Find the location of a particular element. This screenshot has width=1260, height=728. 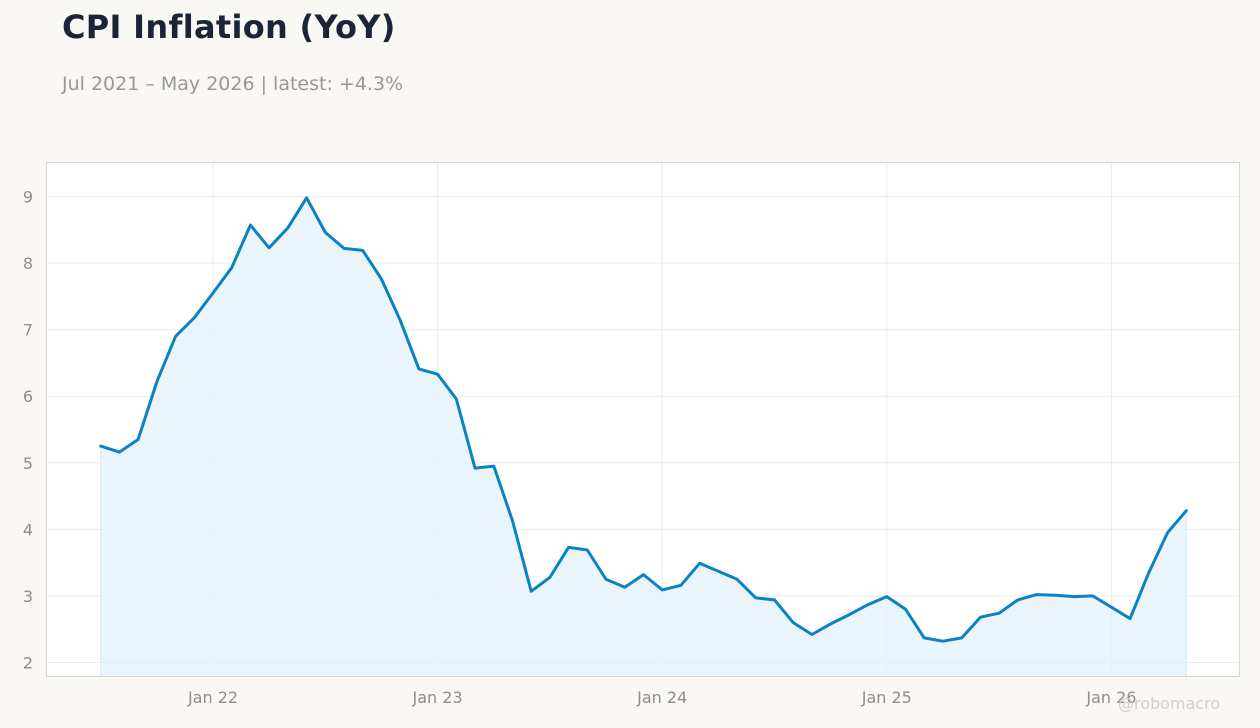

x-tick-label: Jan 26 is located at coordinates (1110, 697).